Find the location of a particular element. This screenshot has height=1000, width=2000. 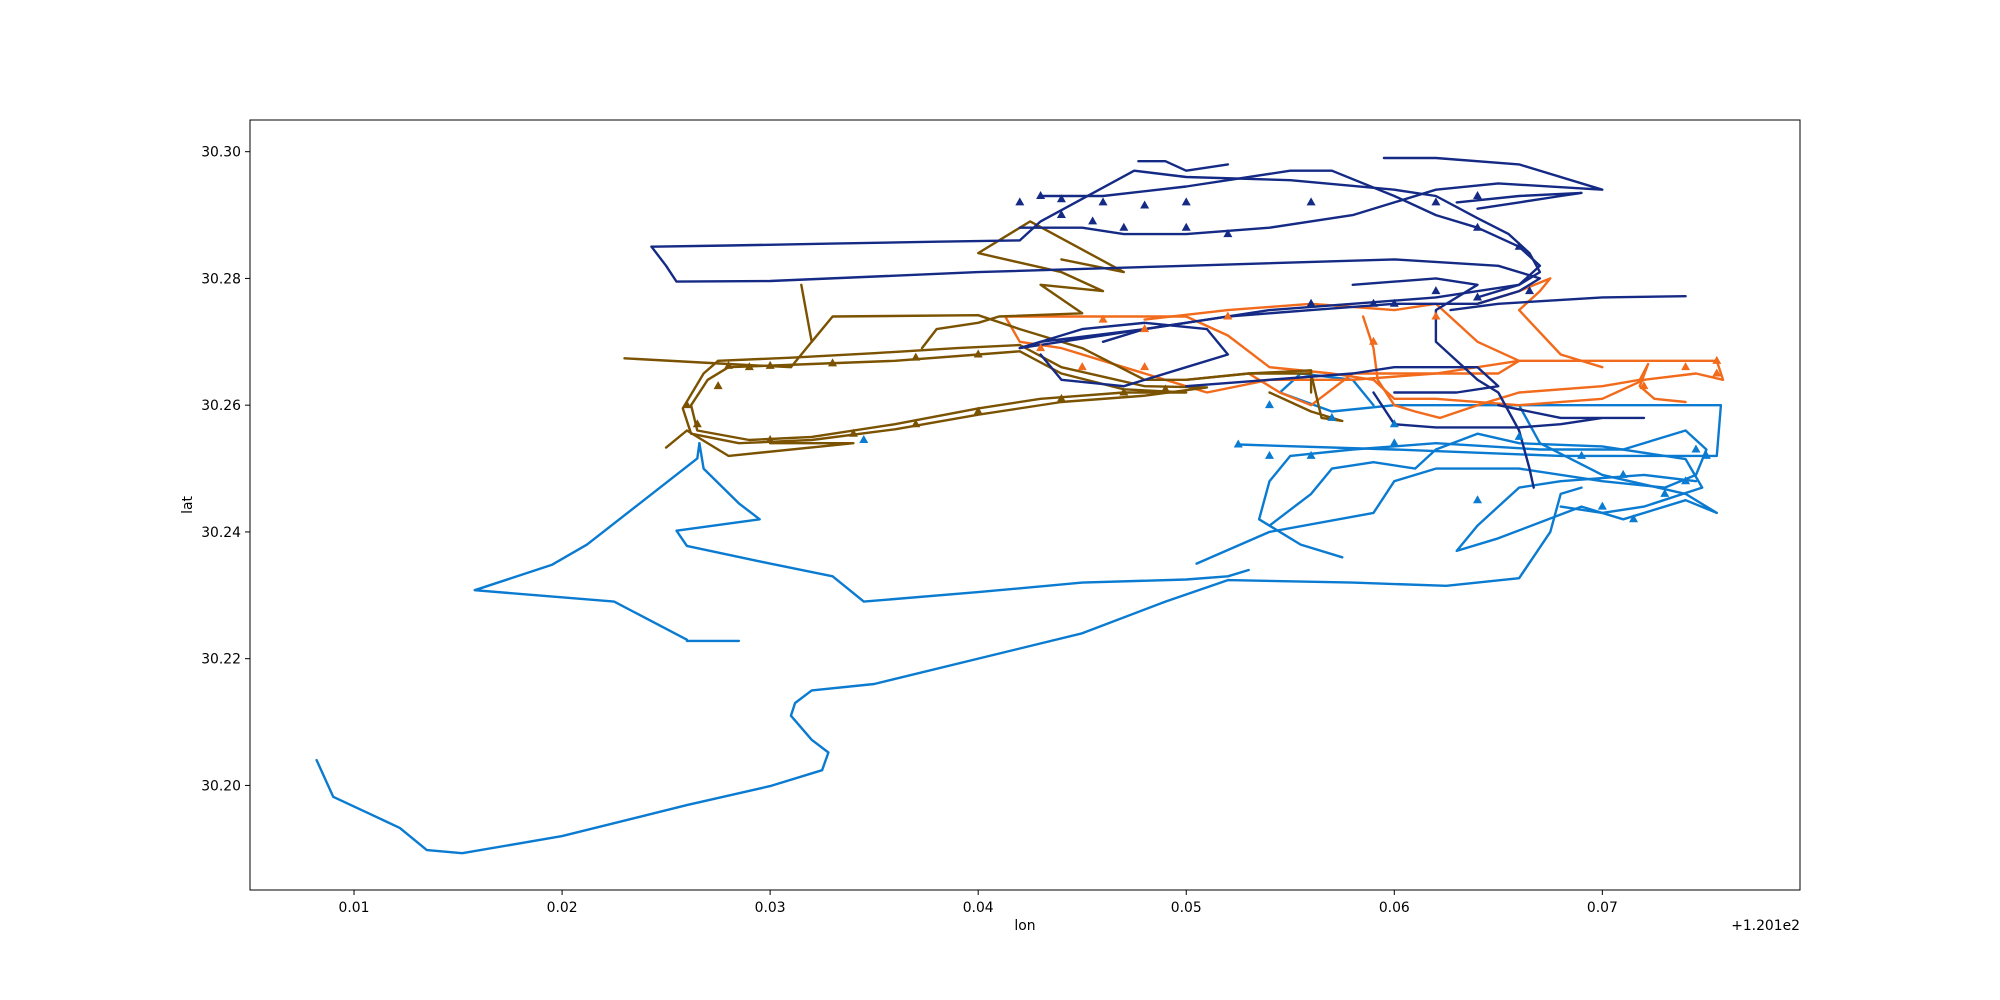

y-axis-label: lat is located at coordinates (188, 505).